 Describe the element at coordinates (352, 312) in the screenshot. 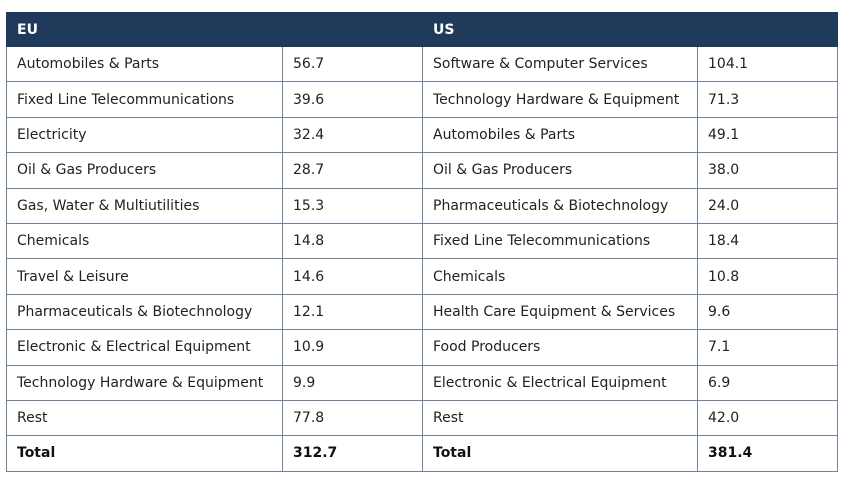

I see `value-cell: 12.1` at that location.